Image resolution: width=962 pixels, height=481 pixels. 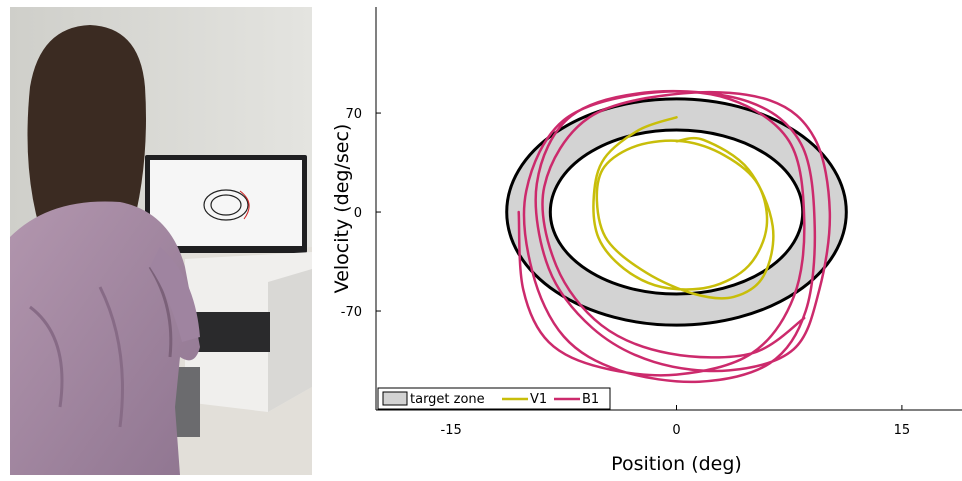 What do you see at coordinates (683, 208) in the screenshot?
I see `series-line-v1` at bounding box center [683, 208].